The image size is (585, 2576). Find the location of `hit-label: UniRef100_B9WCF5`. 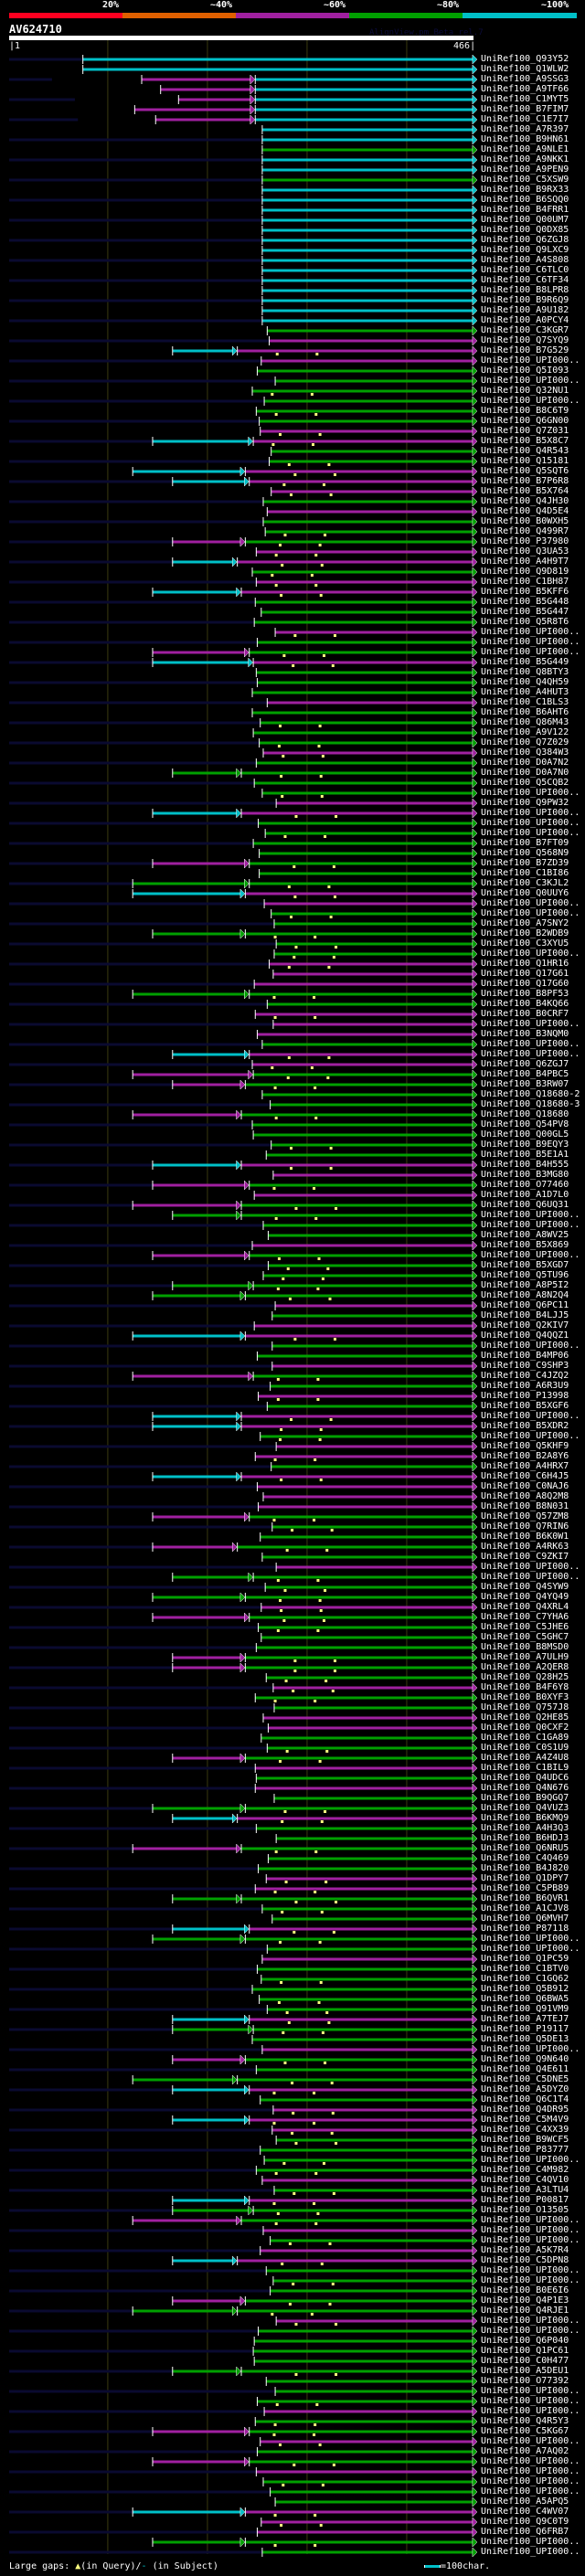

hit-label: UniRef100_B9WCF5 is located at coordinates (525, 2140).